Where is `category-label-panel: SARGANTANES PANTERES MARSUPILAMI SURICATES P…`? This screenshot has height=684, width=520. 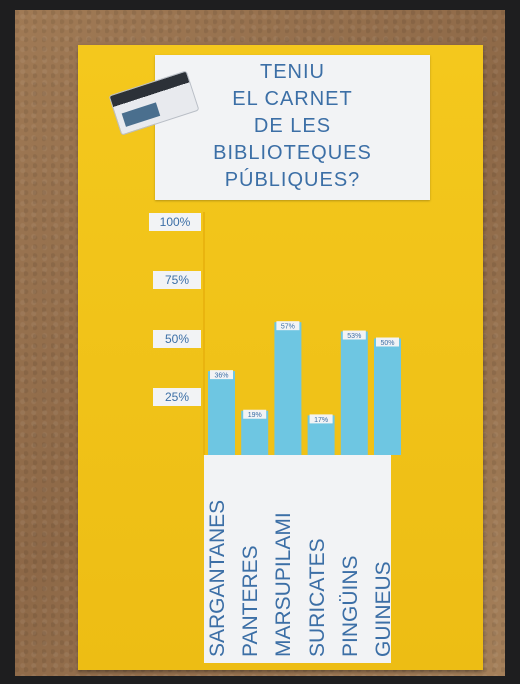 category-label-panel: SARGANTANES PANTERES MARSUPILAMI SURICATES P… is located at coordinates (297, 559).